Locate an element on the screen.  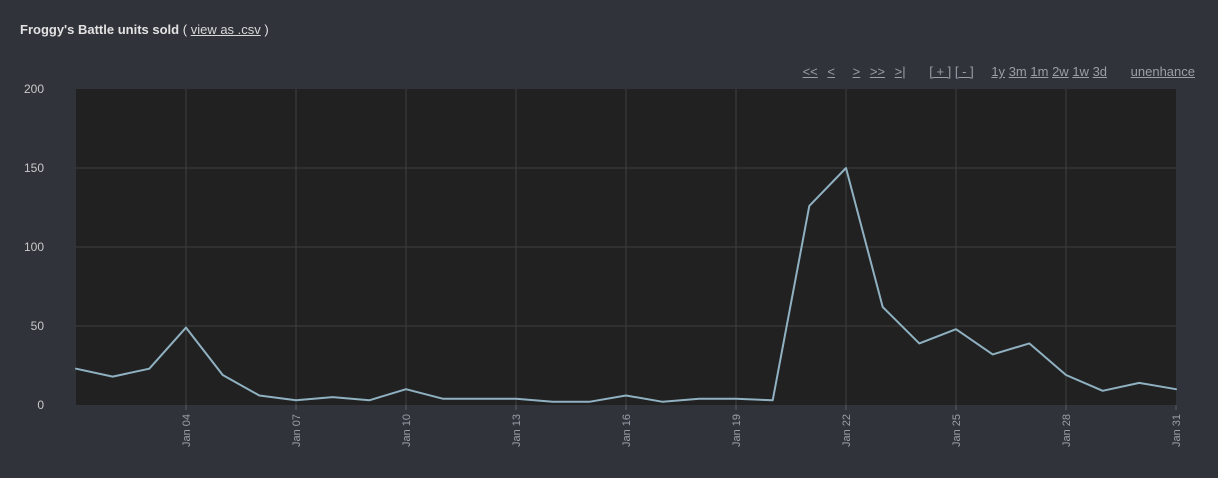
y-tick-label: 100 is located at coordinates (34, 247).